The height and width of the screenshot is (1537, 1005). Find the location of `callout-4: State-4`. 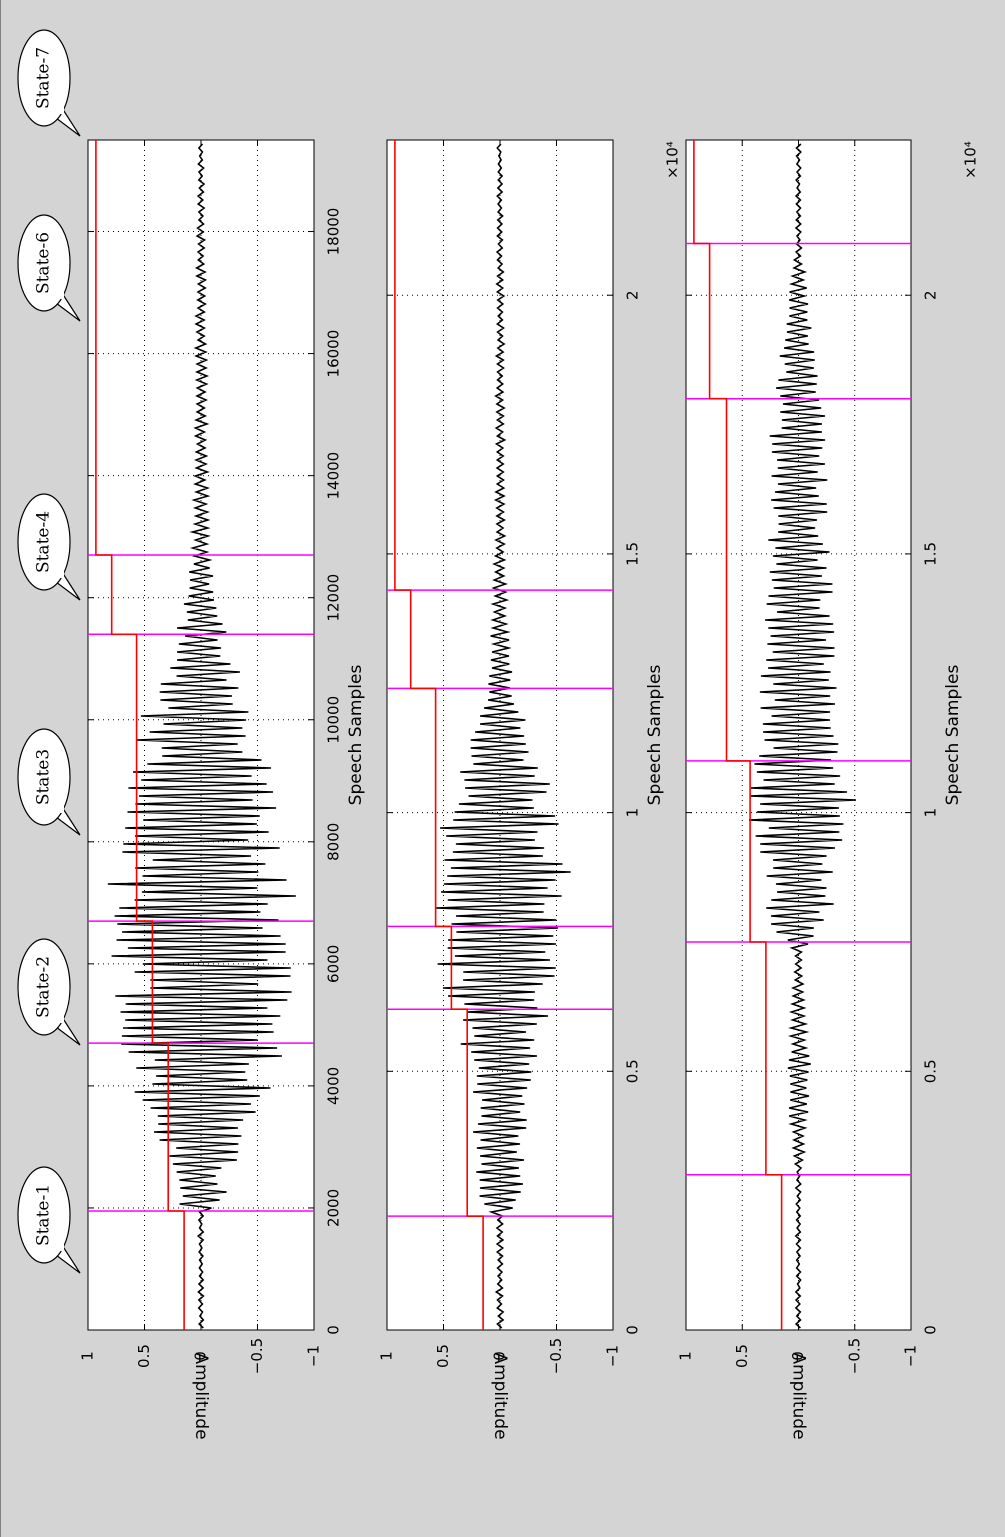

callout-4: State-4 is located at coordinates (49, 547).